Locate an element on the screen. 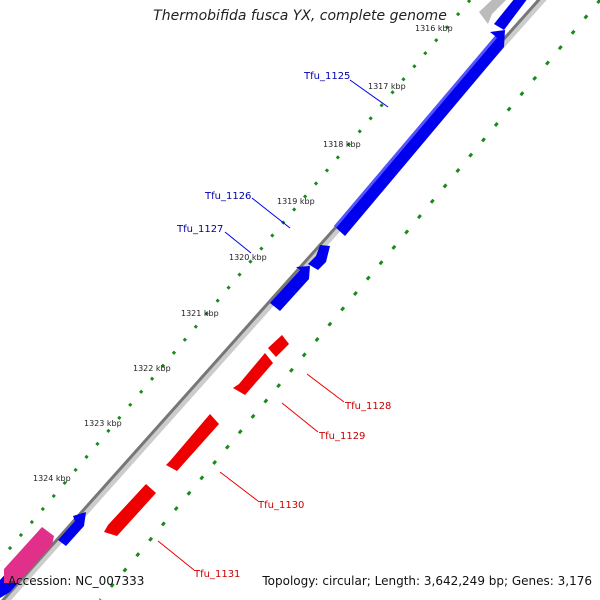 This screenshot has width=600, height=600. map-title: Thermobifida fusca YX, complete genome is located at coordinates (300, 16).